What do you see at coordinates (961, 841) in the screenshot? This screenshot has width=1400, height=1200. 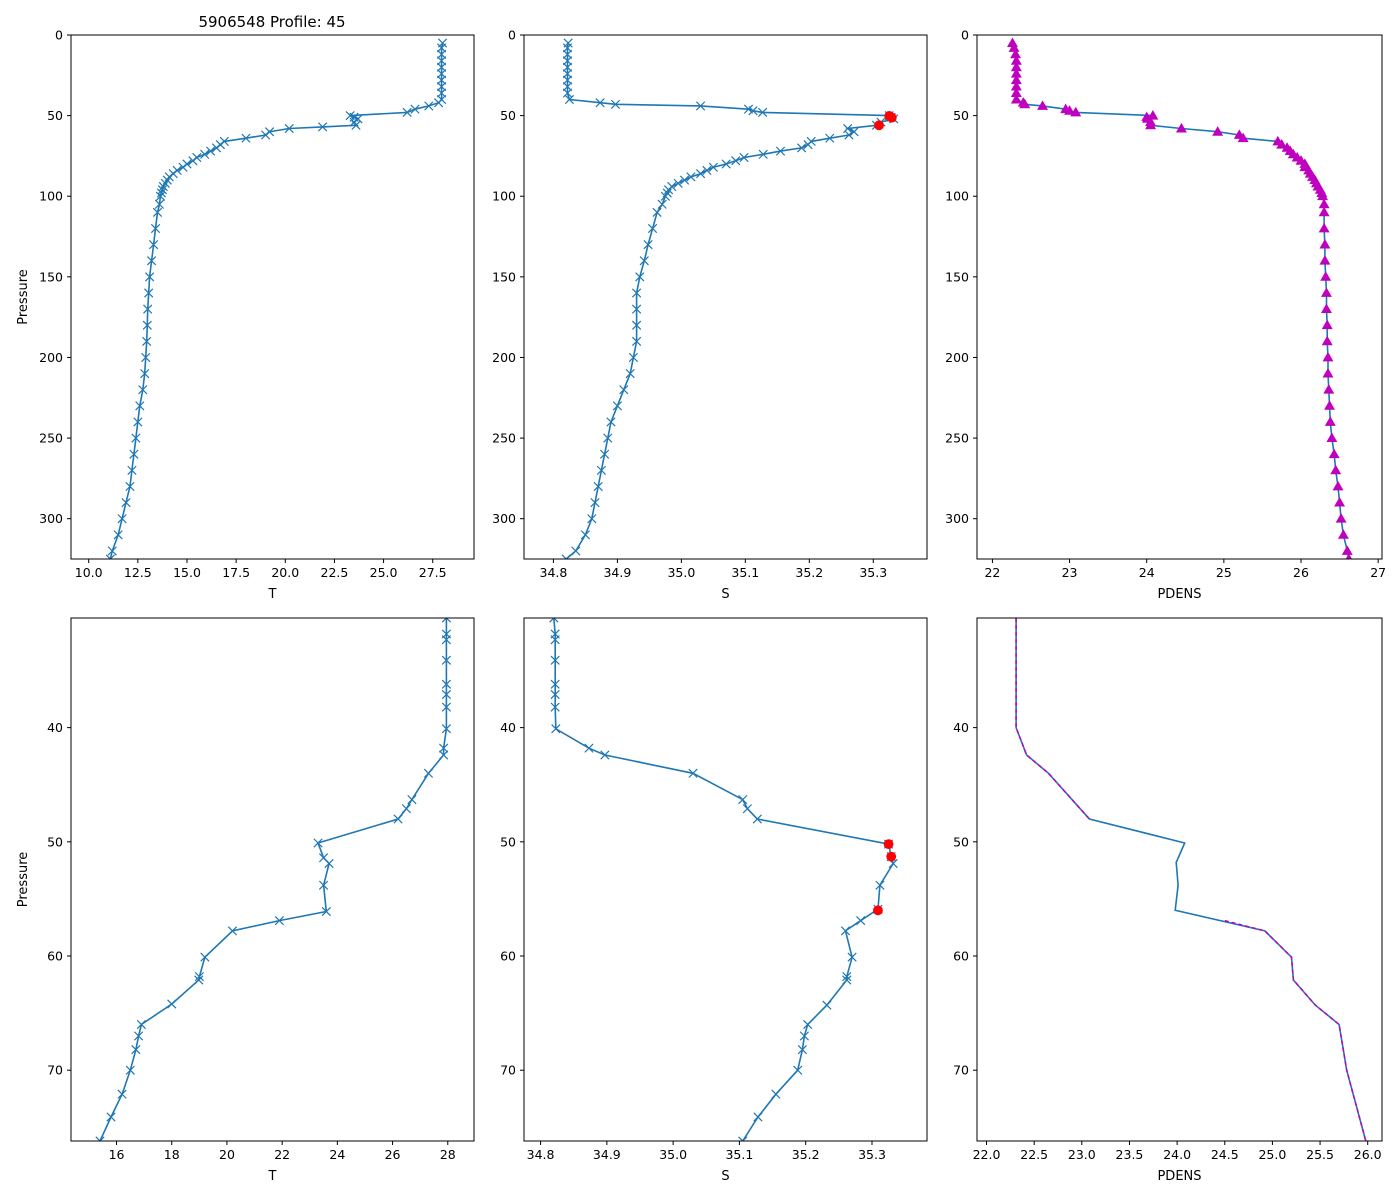 I see `y-tick-label: 50` at bounding box center [961, 841].